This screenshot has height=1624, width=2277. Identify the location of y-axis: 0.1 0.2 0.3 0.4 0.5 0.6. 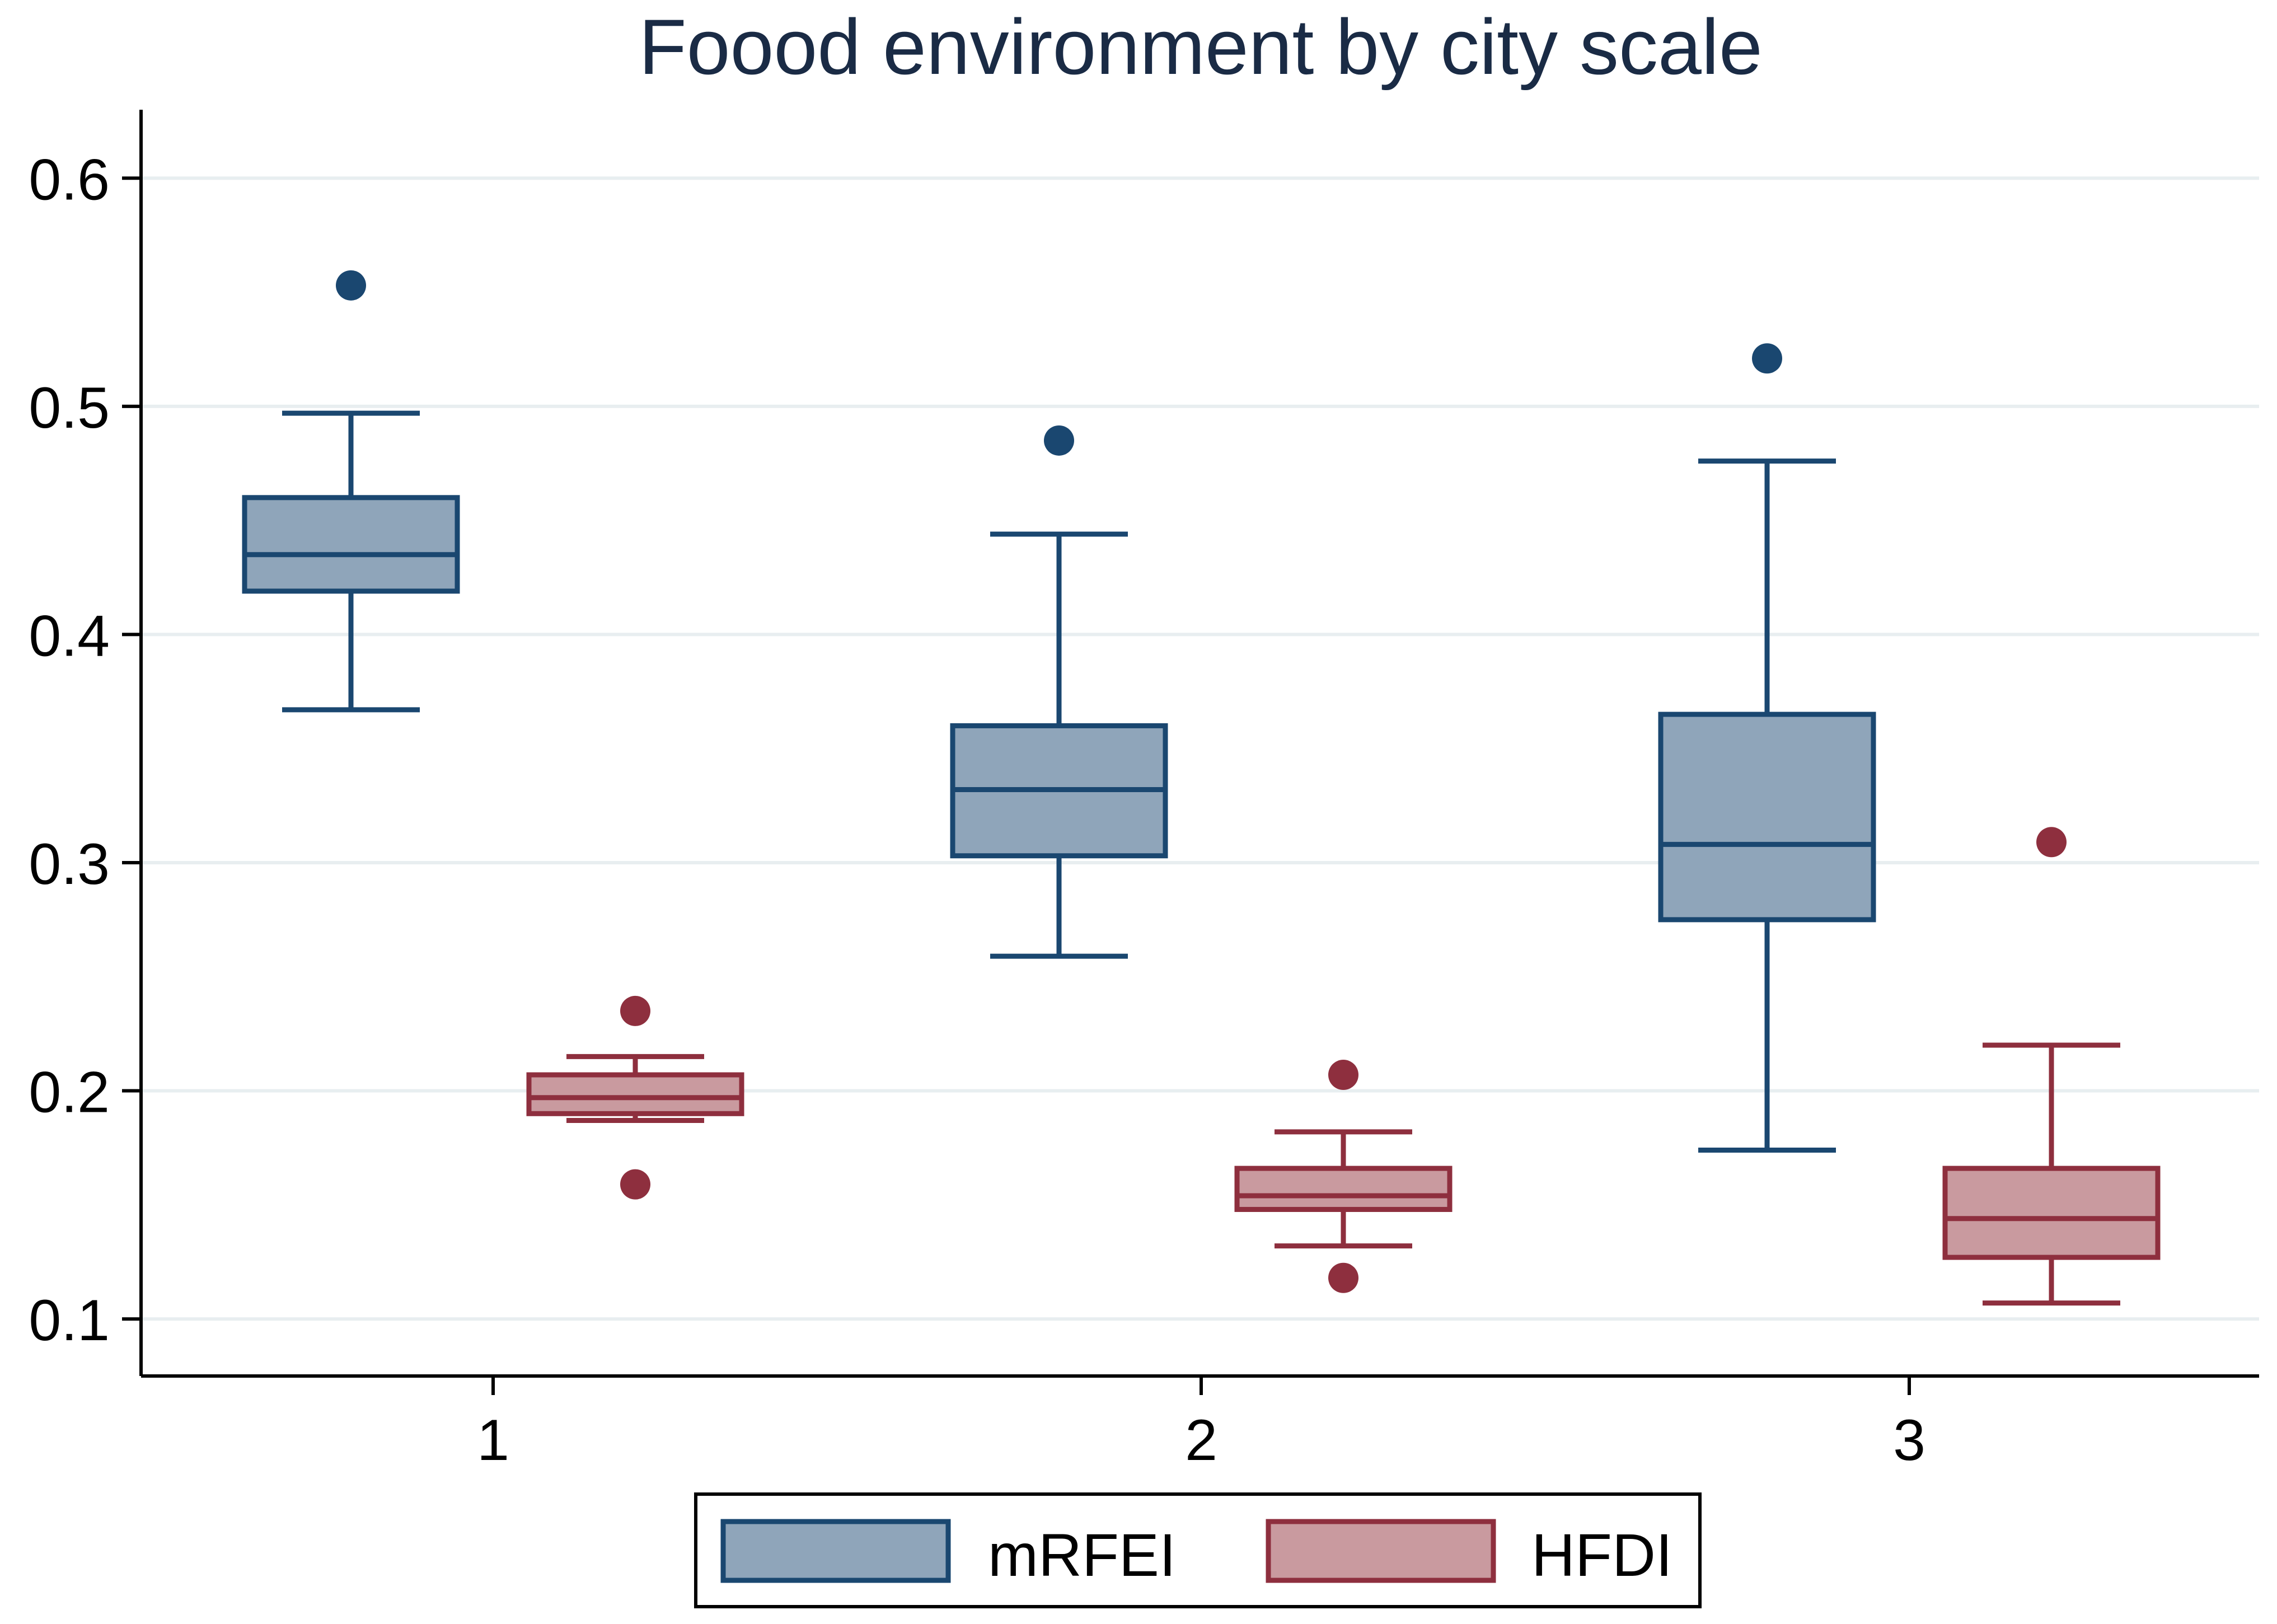
(86, 743).